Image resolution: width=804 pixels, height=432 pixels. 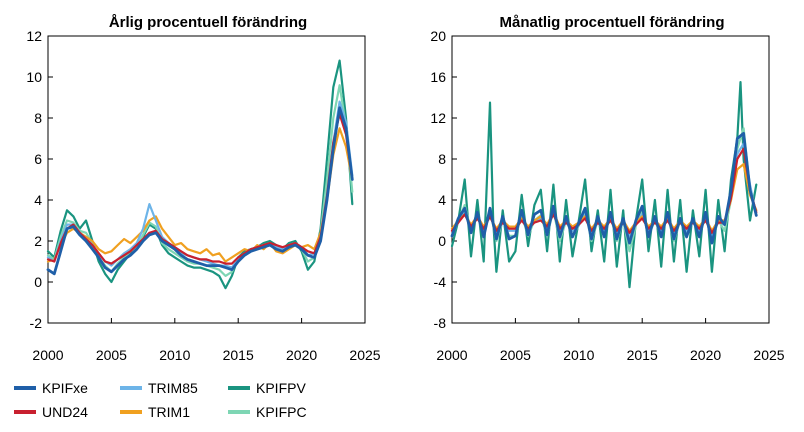 What do you see at coordinates (38, 159) in the screenshot?
I see `y-tick-label: 6` at bounding box center [38, 159].